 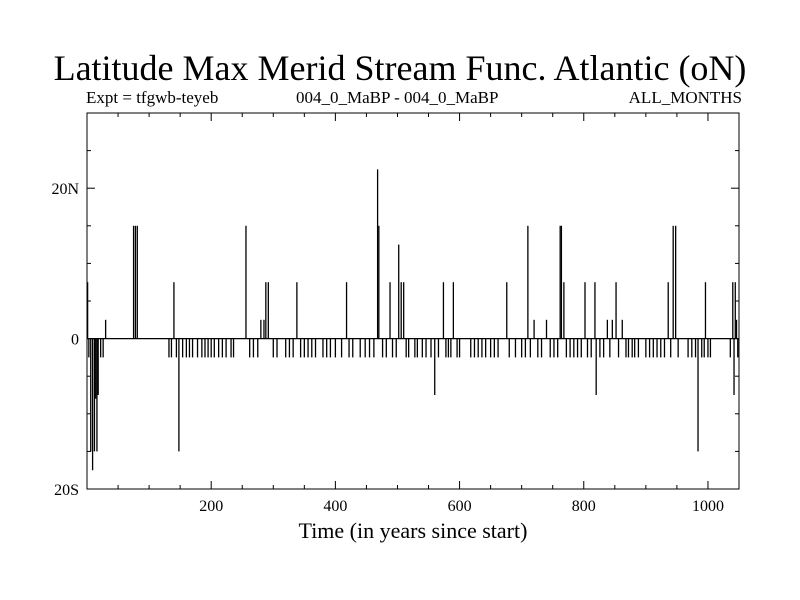 What do you see at coordinates (413, 530) in the screenshot?
I see `x-axis-label: Time (in years since start)` at bounding box center [413, 530].